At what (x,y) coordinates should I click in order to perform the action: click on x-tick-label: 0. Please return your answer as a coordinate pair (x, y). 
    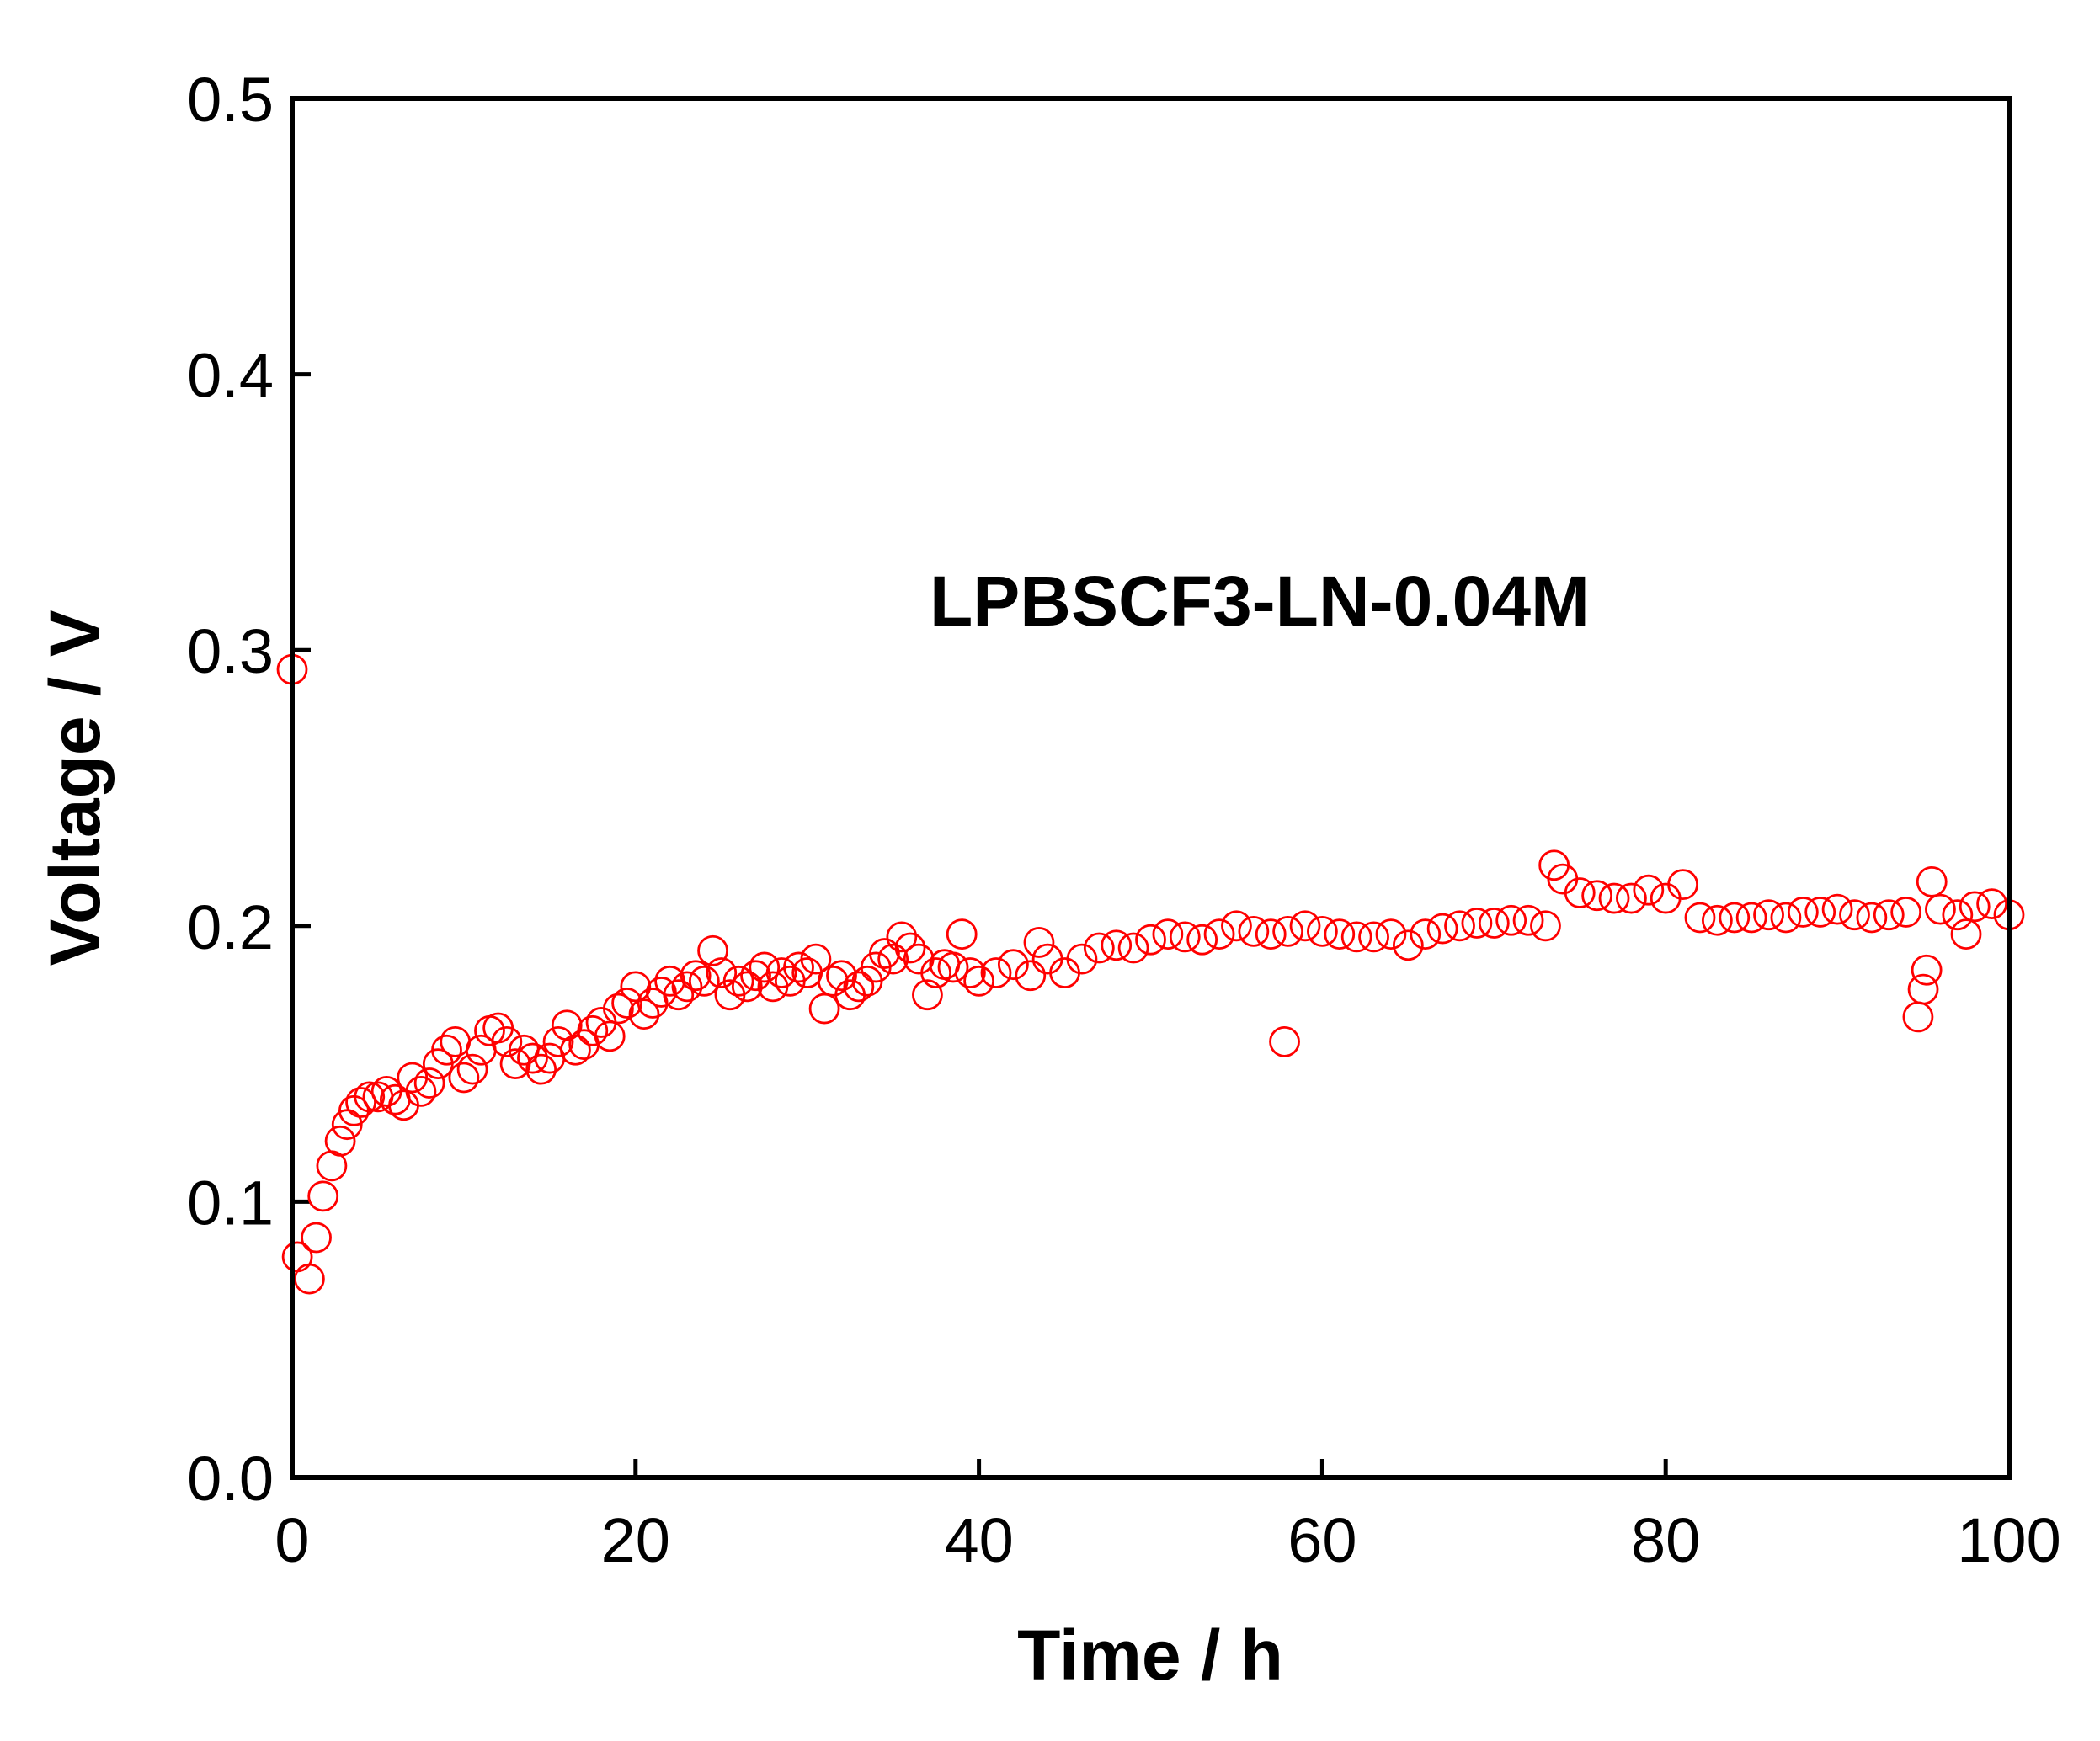
    Looking at the image, I should click on (291, 1540).